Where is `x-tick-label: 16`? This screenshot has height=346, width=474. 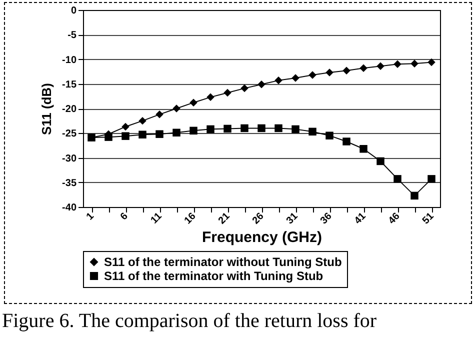
x-tick-label: 16 is located at coordinates (190, 218).